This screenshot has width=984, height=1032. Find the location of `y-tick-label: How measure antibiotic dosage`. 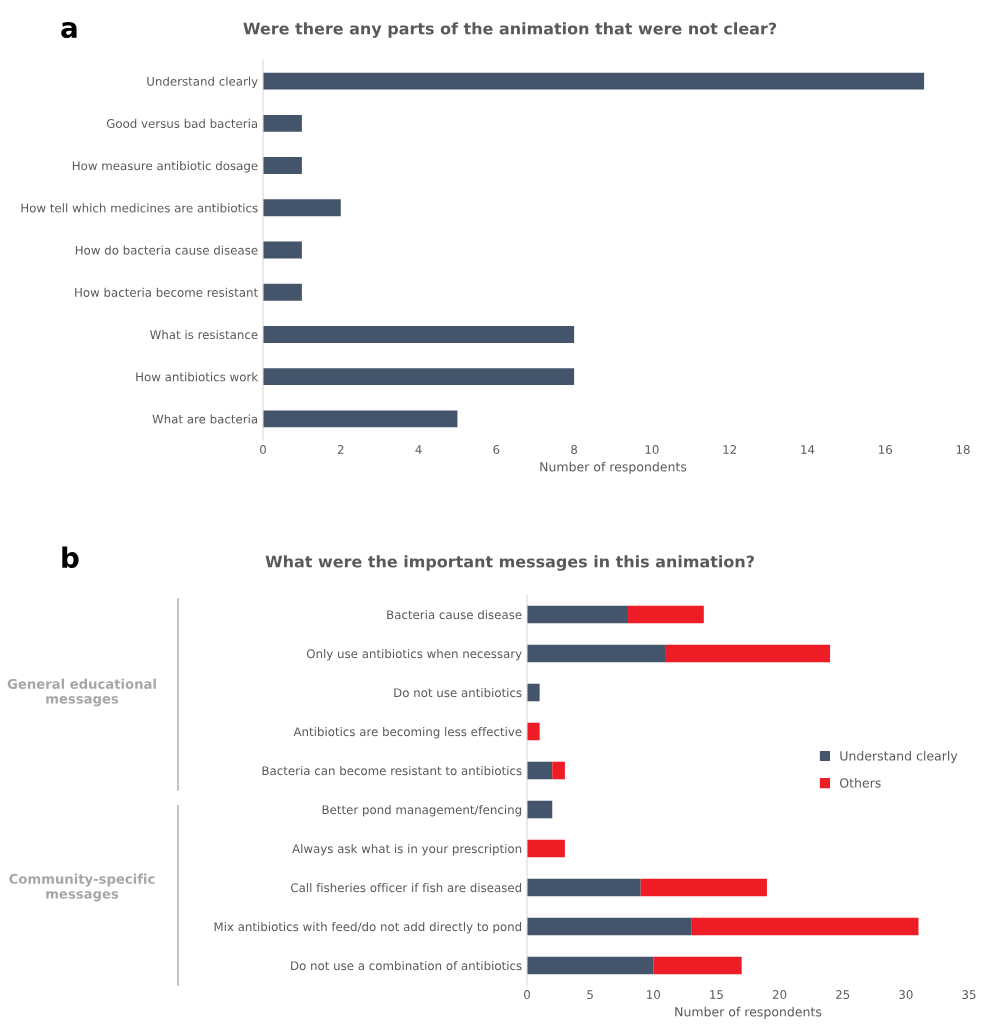

y-tick-label: How measure antibiotic dosage is located at coordinates (165, 167).